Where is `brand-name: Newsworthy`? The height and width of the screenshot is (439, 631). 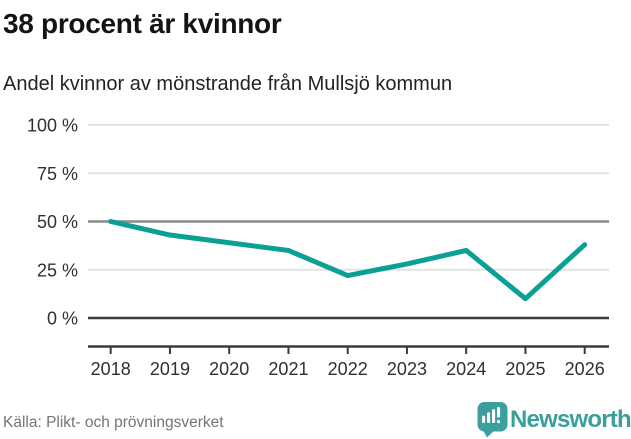 brand-name: Newsworthy is located at coordinates (570, 419).